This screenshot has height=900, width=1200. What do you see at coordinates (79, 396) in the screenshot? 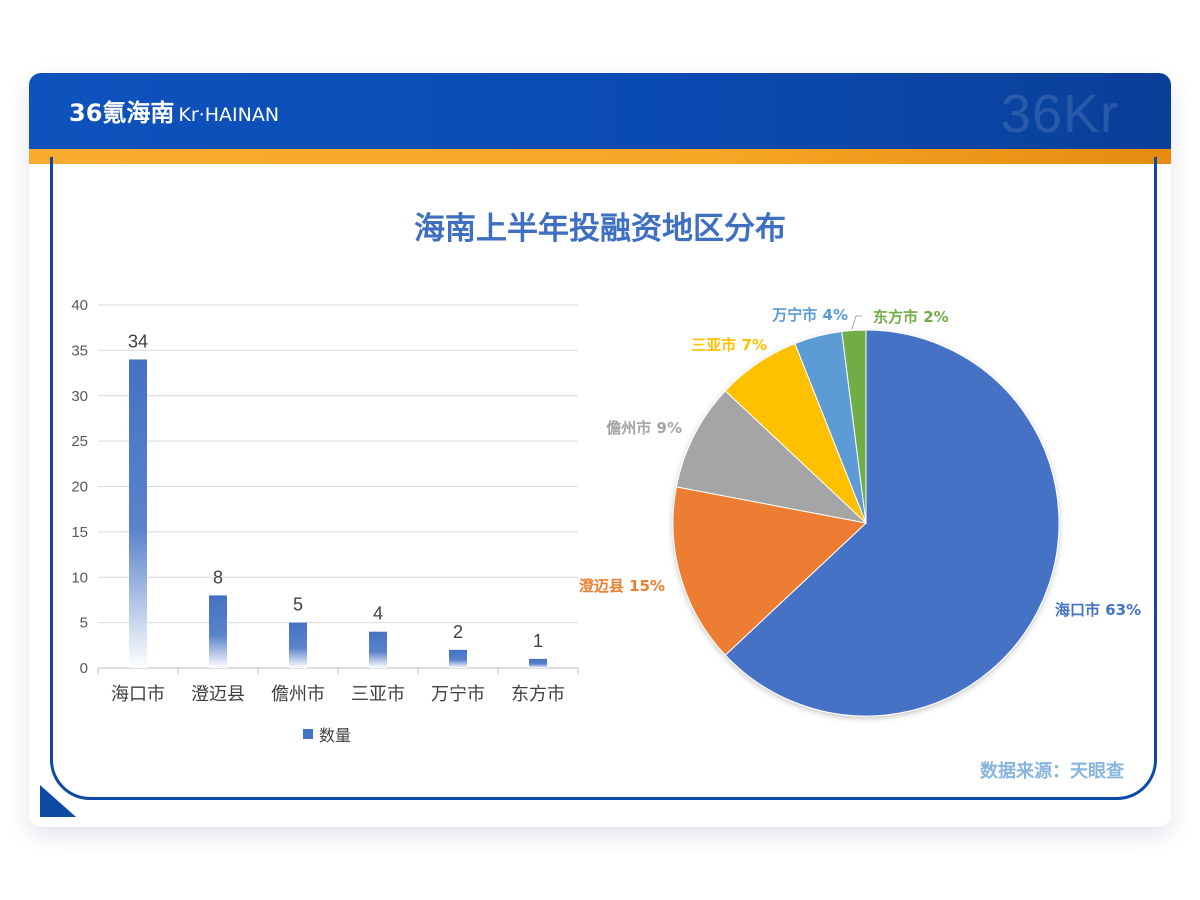
I see `y-tick-label: 30` at bounding box center [79, 396].